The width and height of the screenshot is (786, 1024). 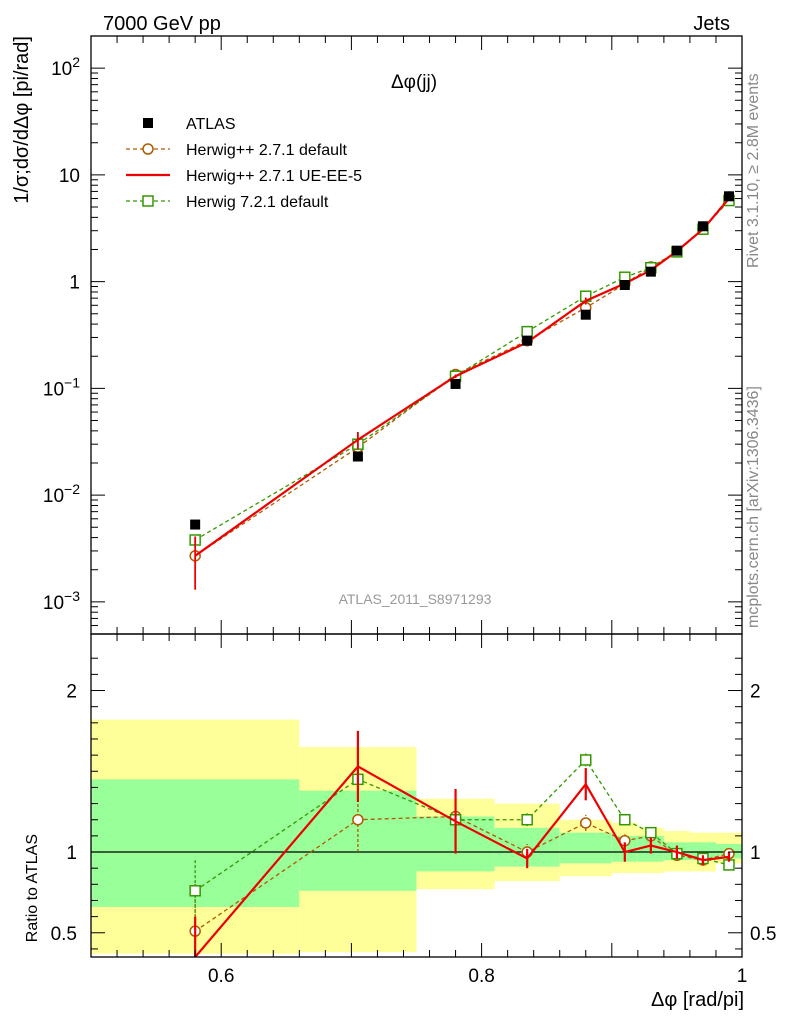 What do you see at coordinates (711, 24) in the screenshot?
I see `header-right-label: Jets` at bounding box center [711, 24].